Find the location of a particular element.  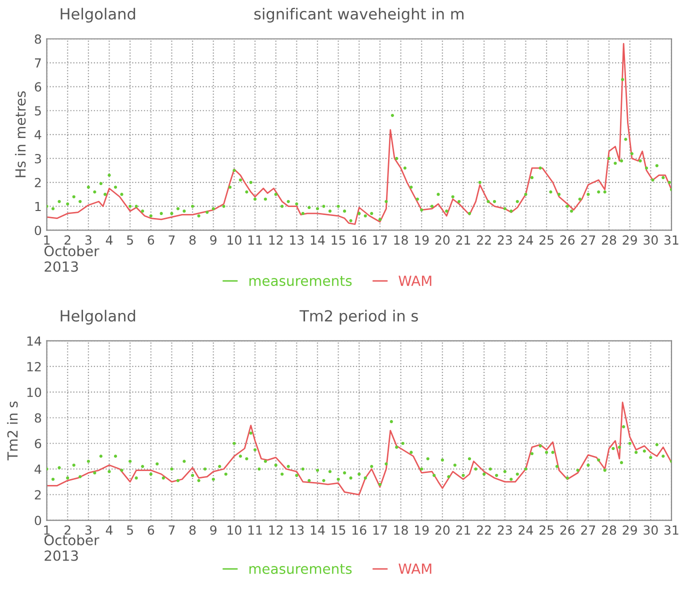

chart-subtitle: Tm2 period in s is located at coordinates (359, 317).